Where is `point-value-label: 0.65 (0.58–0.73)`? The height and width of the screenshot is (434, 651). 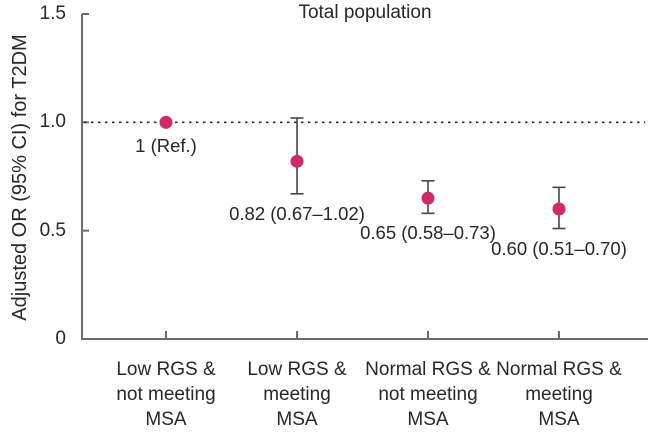
point-value-label: 0.65 (0.58–0.73) is located at coordinates (428, 233).